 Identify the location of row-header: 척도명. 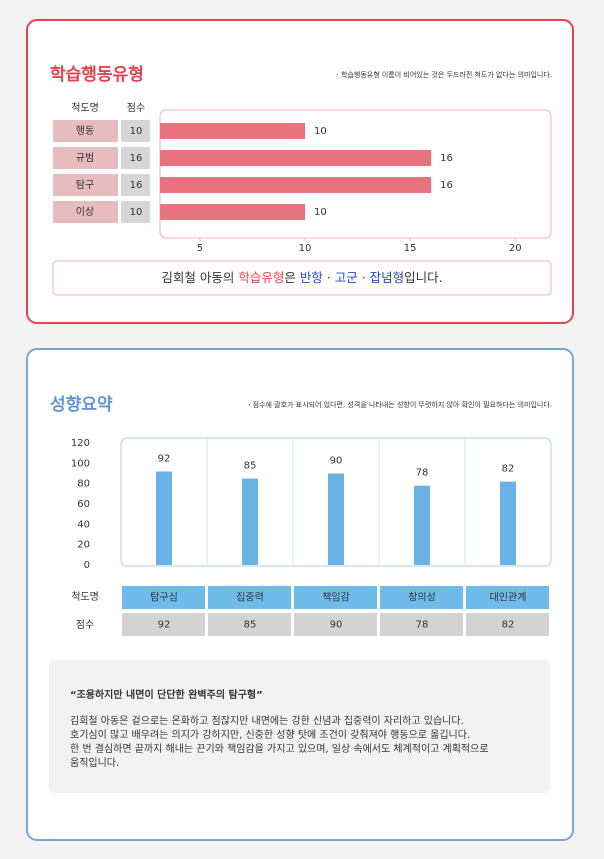
(85, 597).